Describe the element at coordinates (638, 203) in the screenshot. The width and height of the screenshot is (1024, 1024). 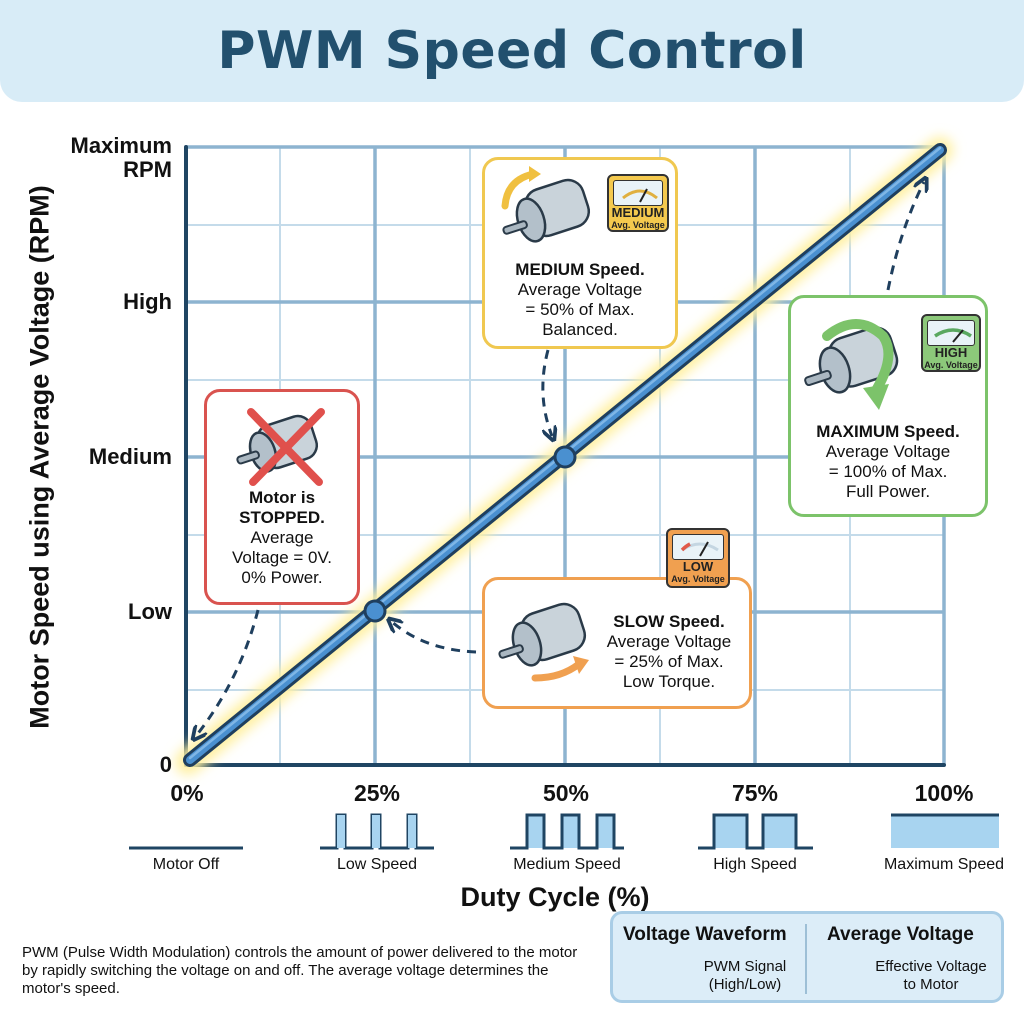
I see `gauge-medium: MEDIUM Avg. Voltage` at that location.